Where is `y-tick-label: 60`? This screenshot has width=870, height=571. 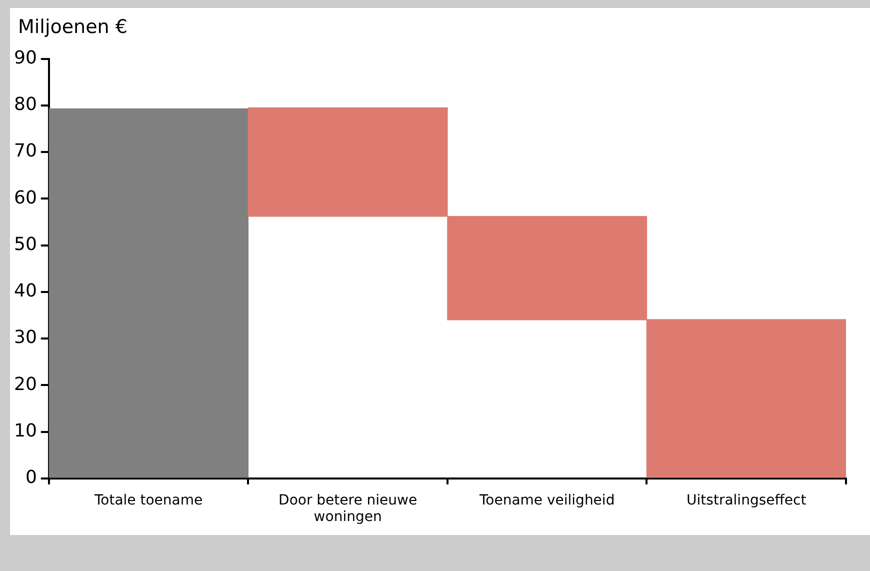
y-tick-label: 60 is located at coordinates (25, 197).